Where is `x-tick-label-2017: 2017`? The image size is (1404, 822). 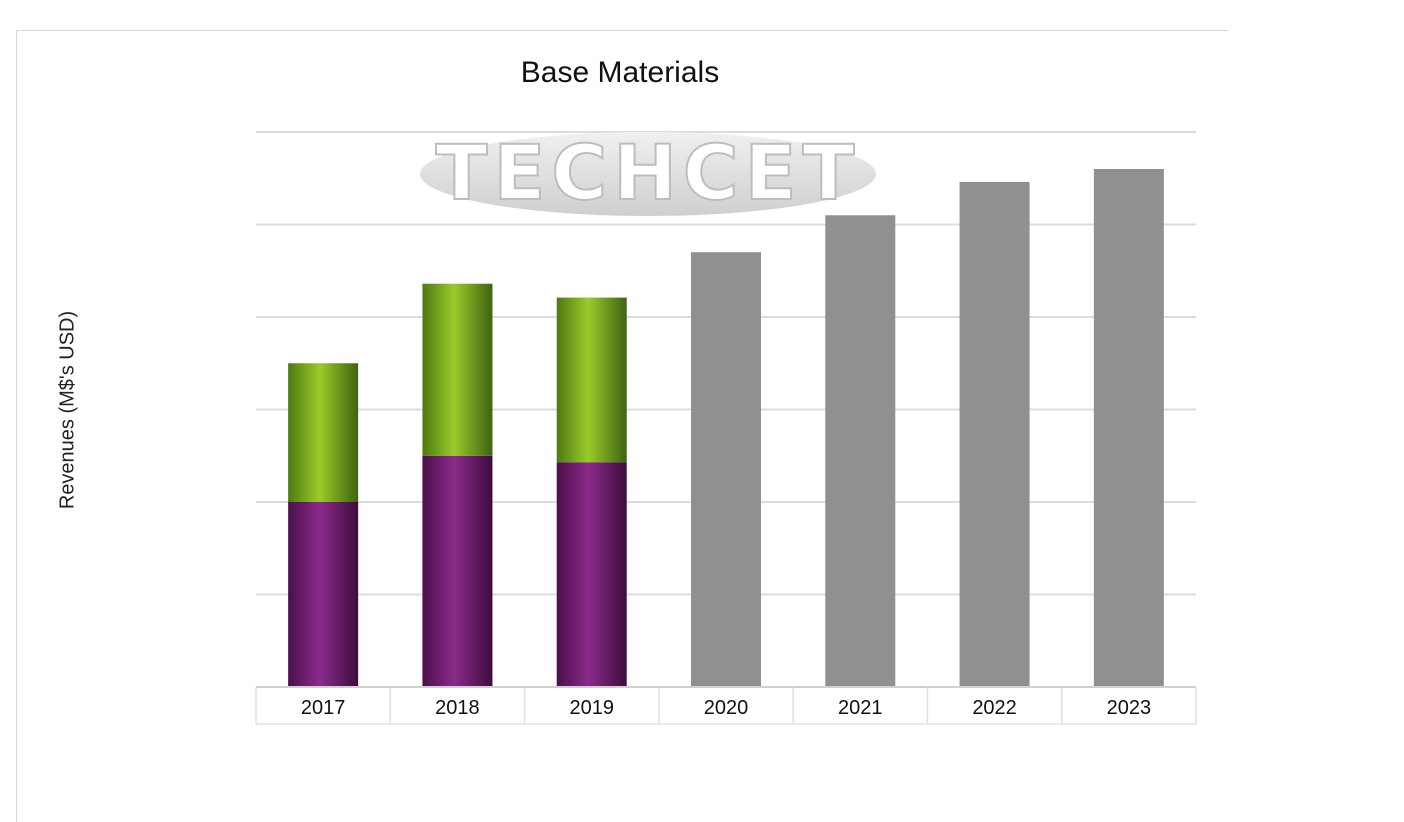 x-tick-label-2017: 2017 is located at coordinates (323, 708).